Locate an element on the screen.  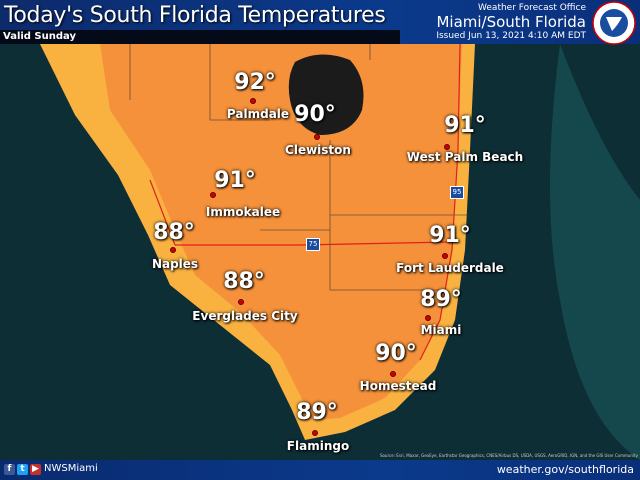
footer-bar is located at coordinates (320, 470).